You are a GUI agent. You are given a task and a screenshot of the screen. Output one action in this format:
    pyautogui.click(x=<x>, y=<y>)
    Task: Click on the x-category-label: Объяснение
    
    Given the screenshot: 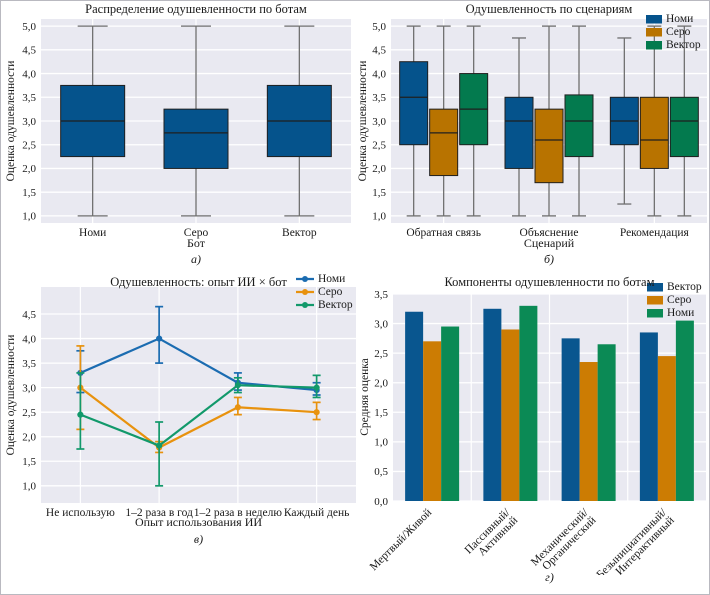 What is the action you would take?
    pyautogui.click(x=549, y=233)
    